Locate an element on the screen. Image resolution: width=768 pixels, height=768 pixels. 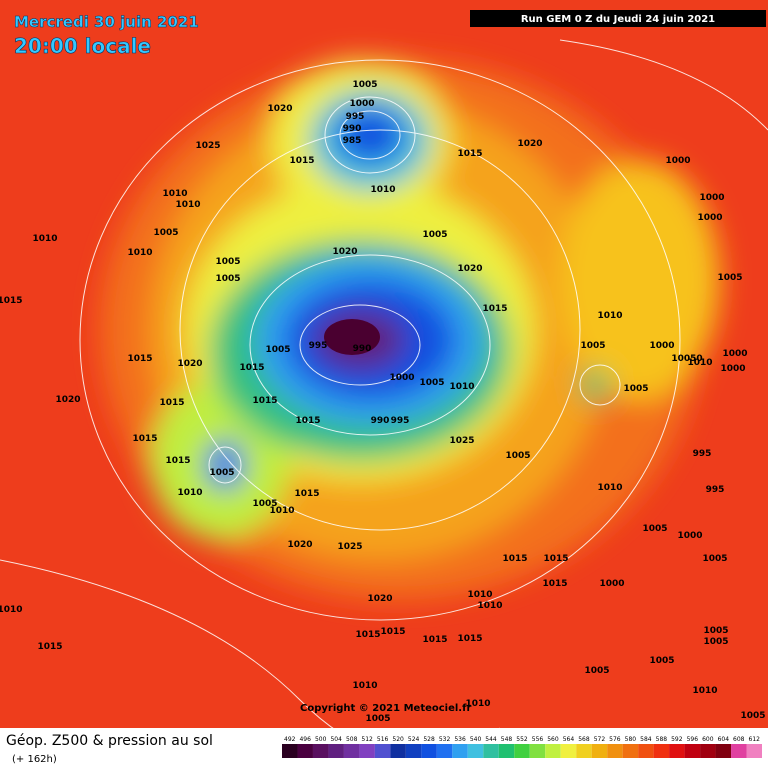
low-core is located at coordinates (352, 337).